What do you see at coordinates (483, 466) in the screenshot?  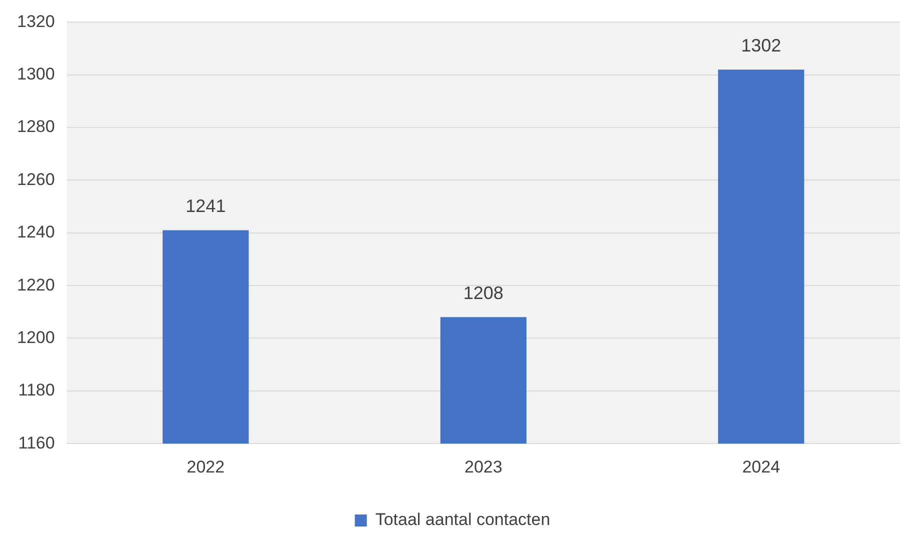 I see `x-tick-label: 2023` at bounding box center [483, 466].